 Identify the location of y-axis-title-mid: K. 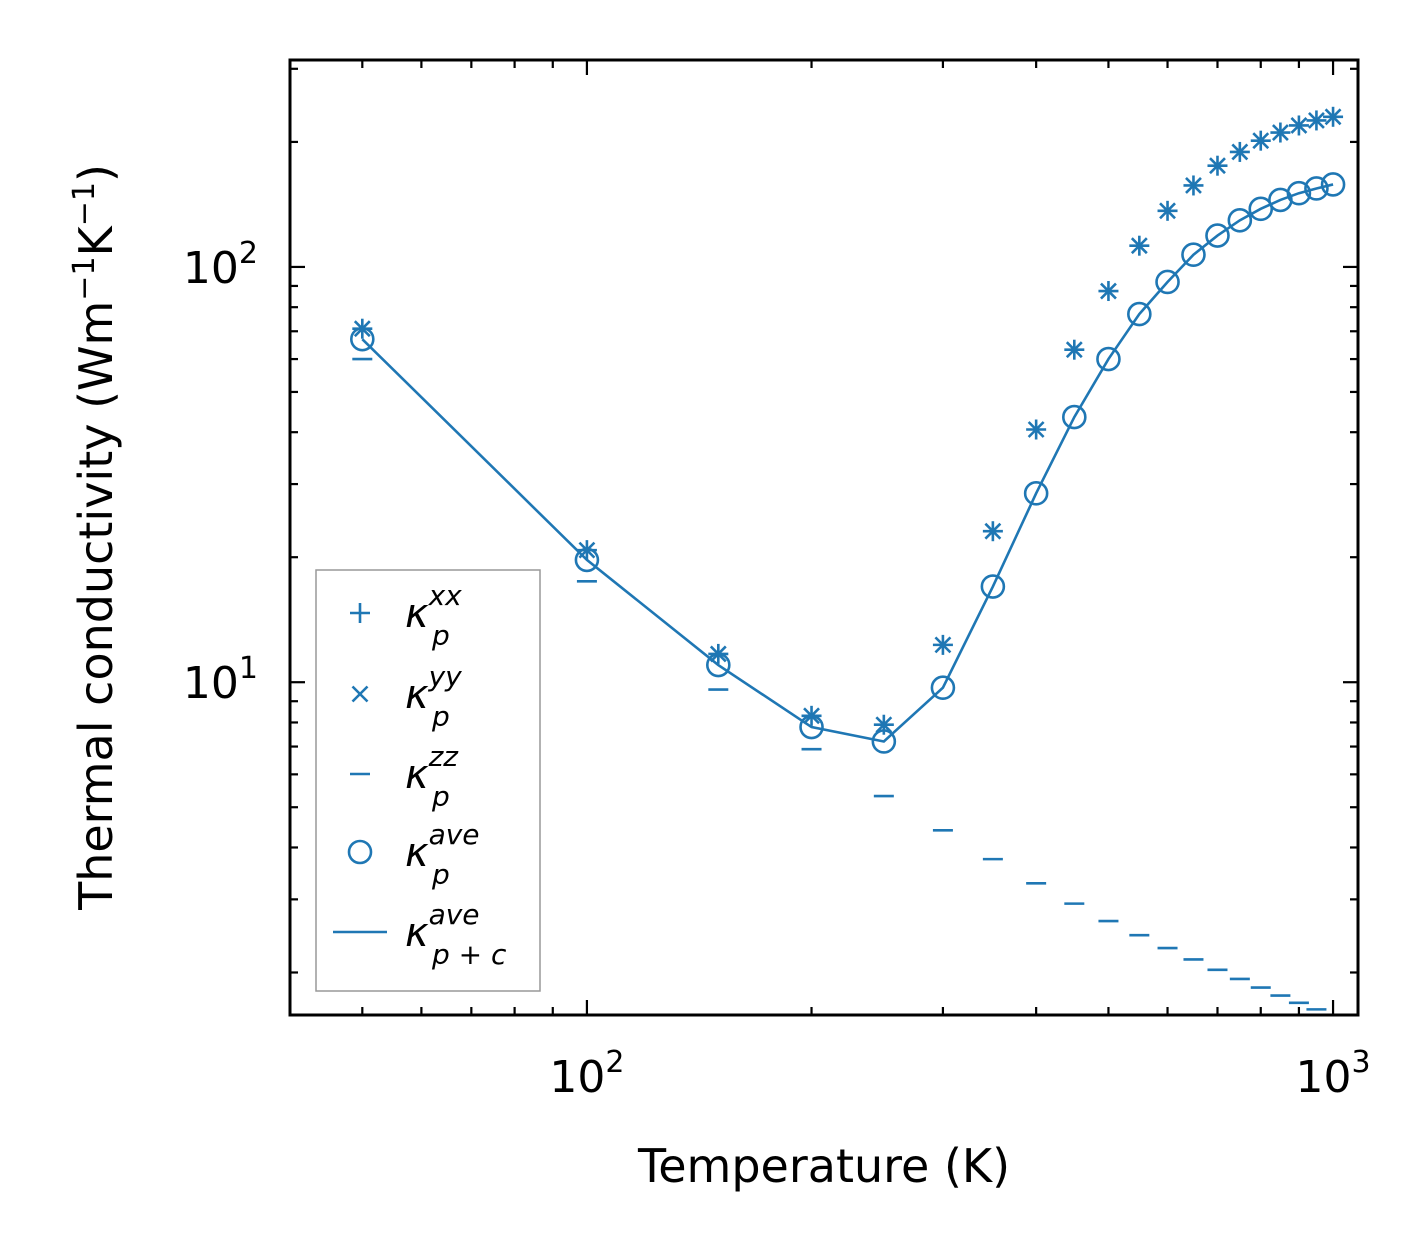
(96, 240).